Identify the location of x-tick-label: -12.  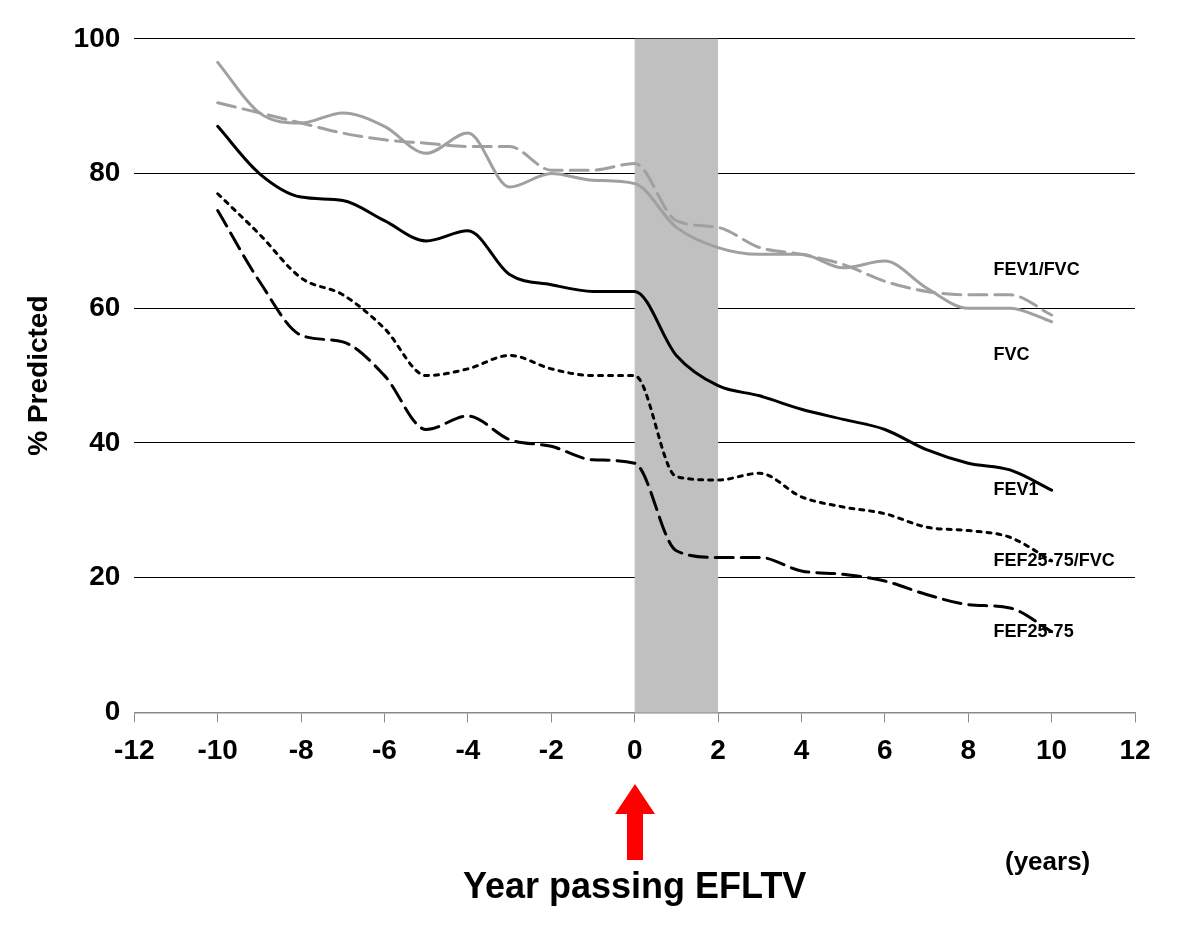
(134, 749).